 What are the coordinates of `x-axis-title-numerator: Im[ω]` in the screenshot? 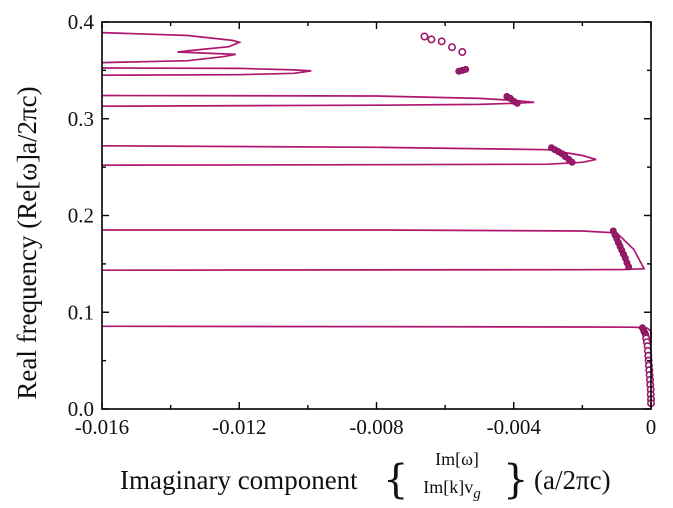 It's located at (457, 459).